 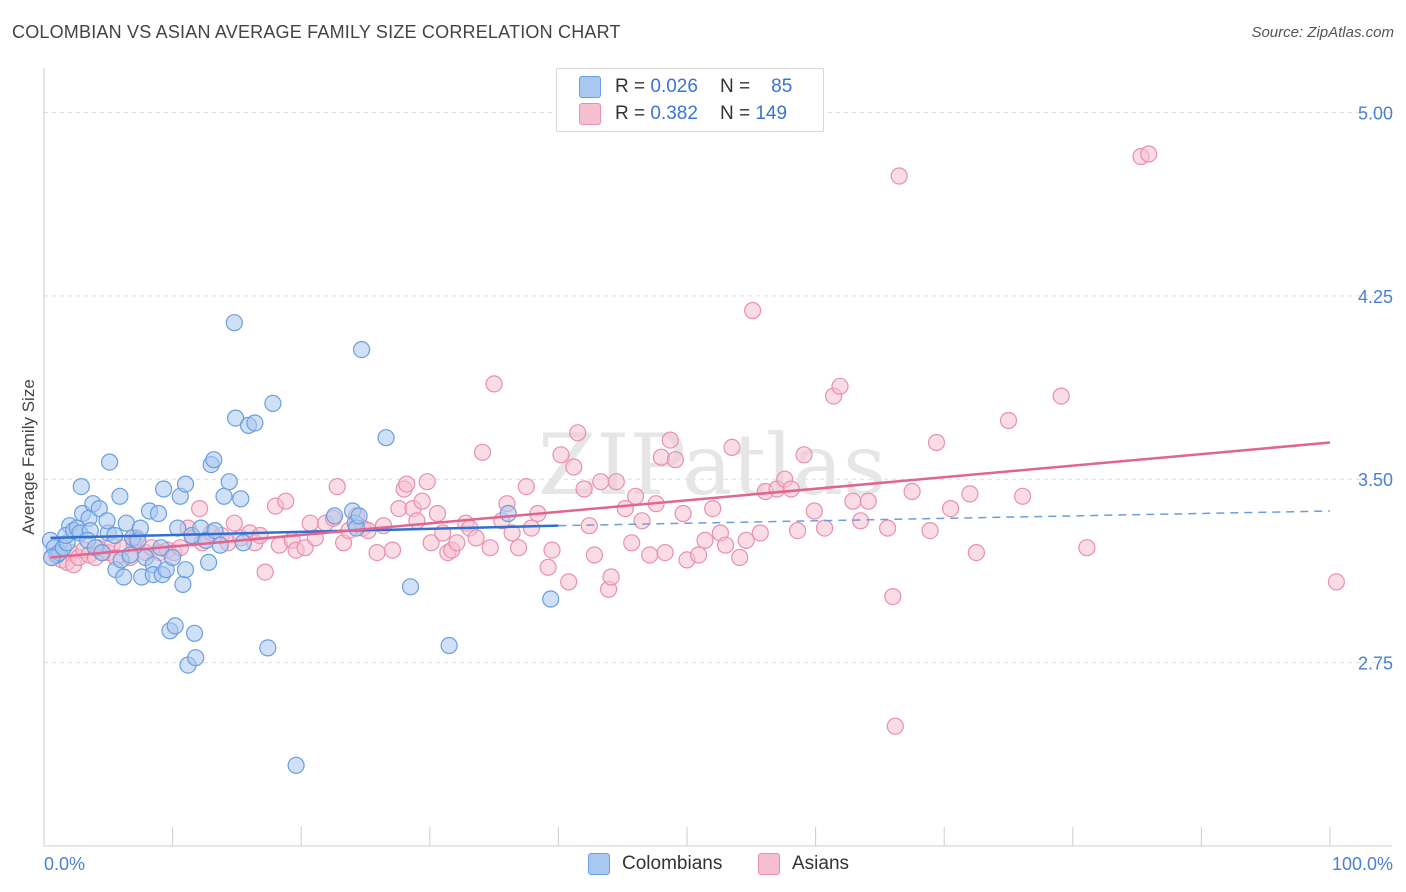 I want to click on y-tick-labels: 2.75 3.50 4.25 5.00, so click(x=1375, y=388).